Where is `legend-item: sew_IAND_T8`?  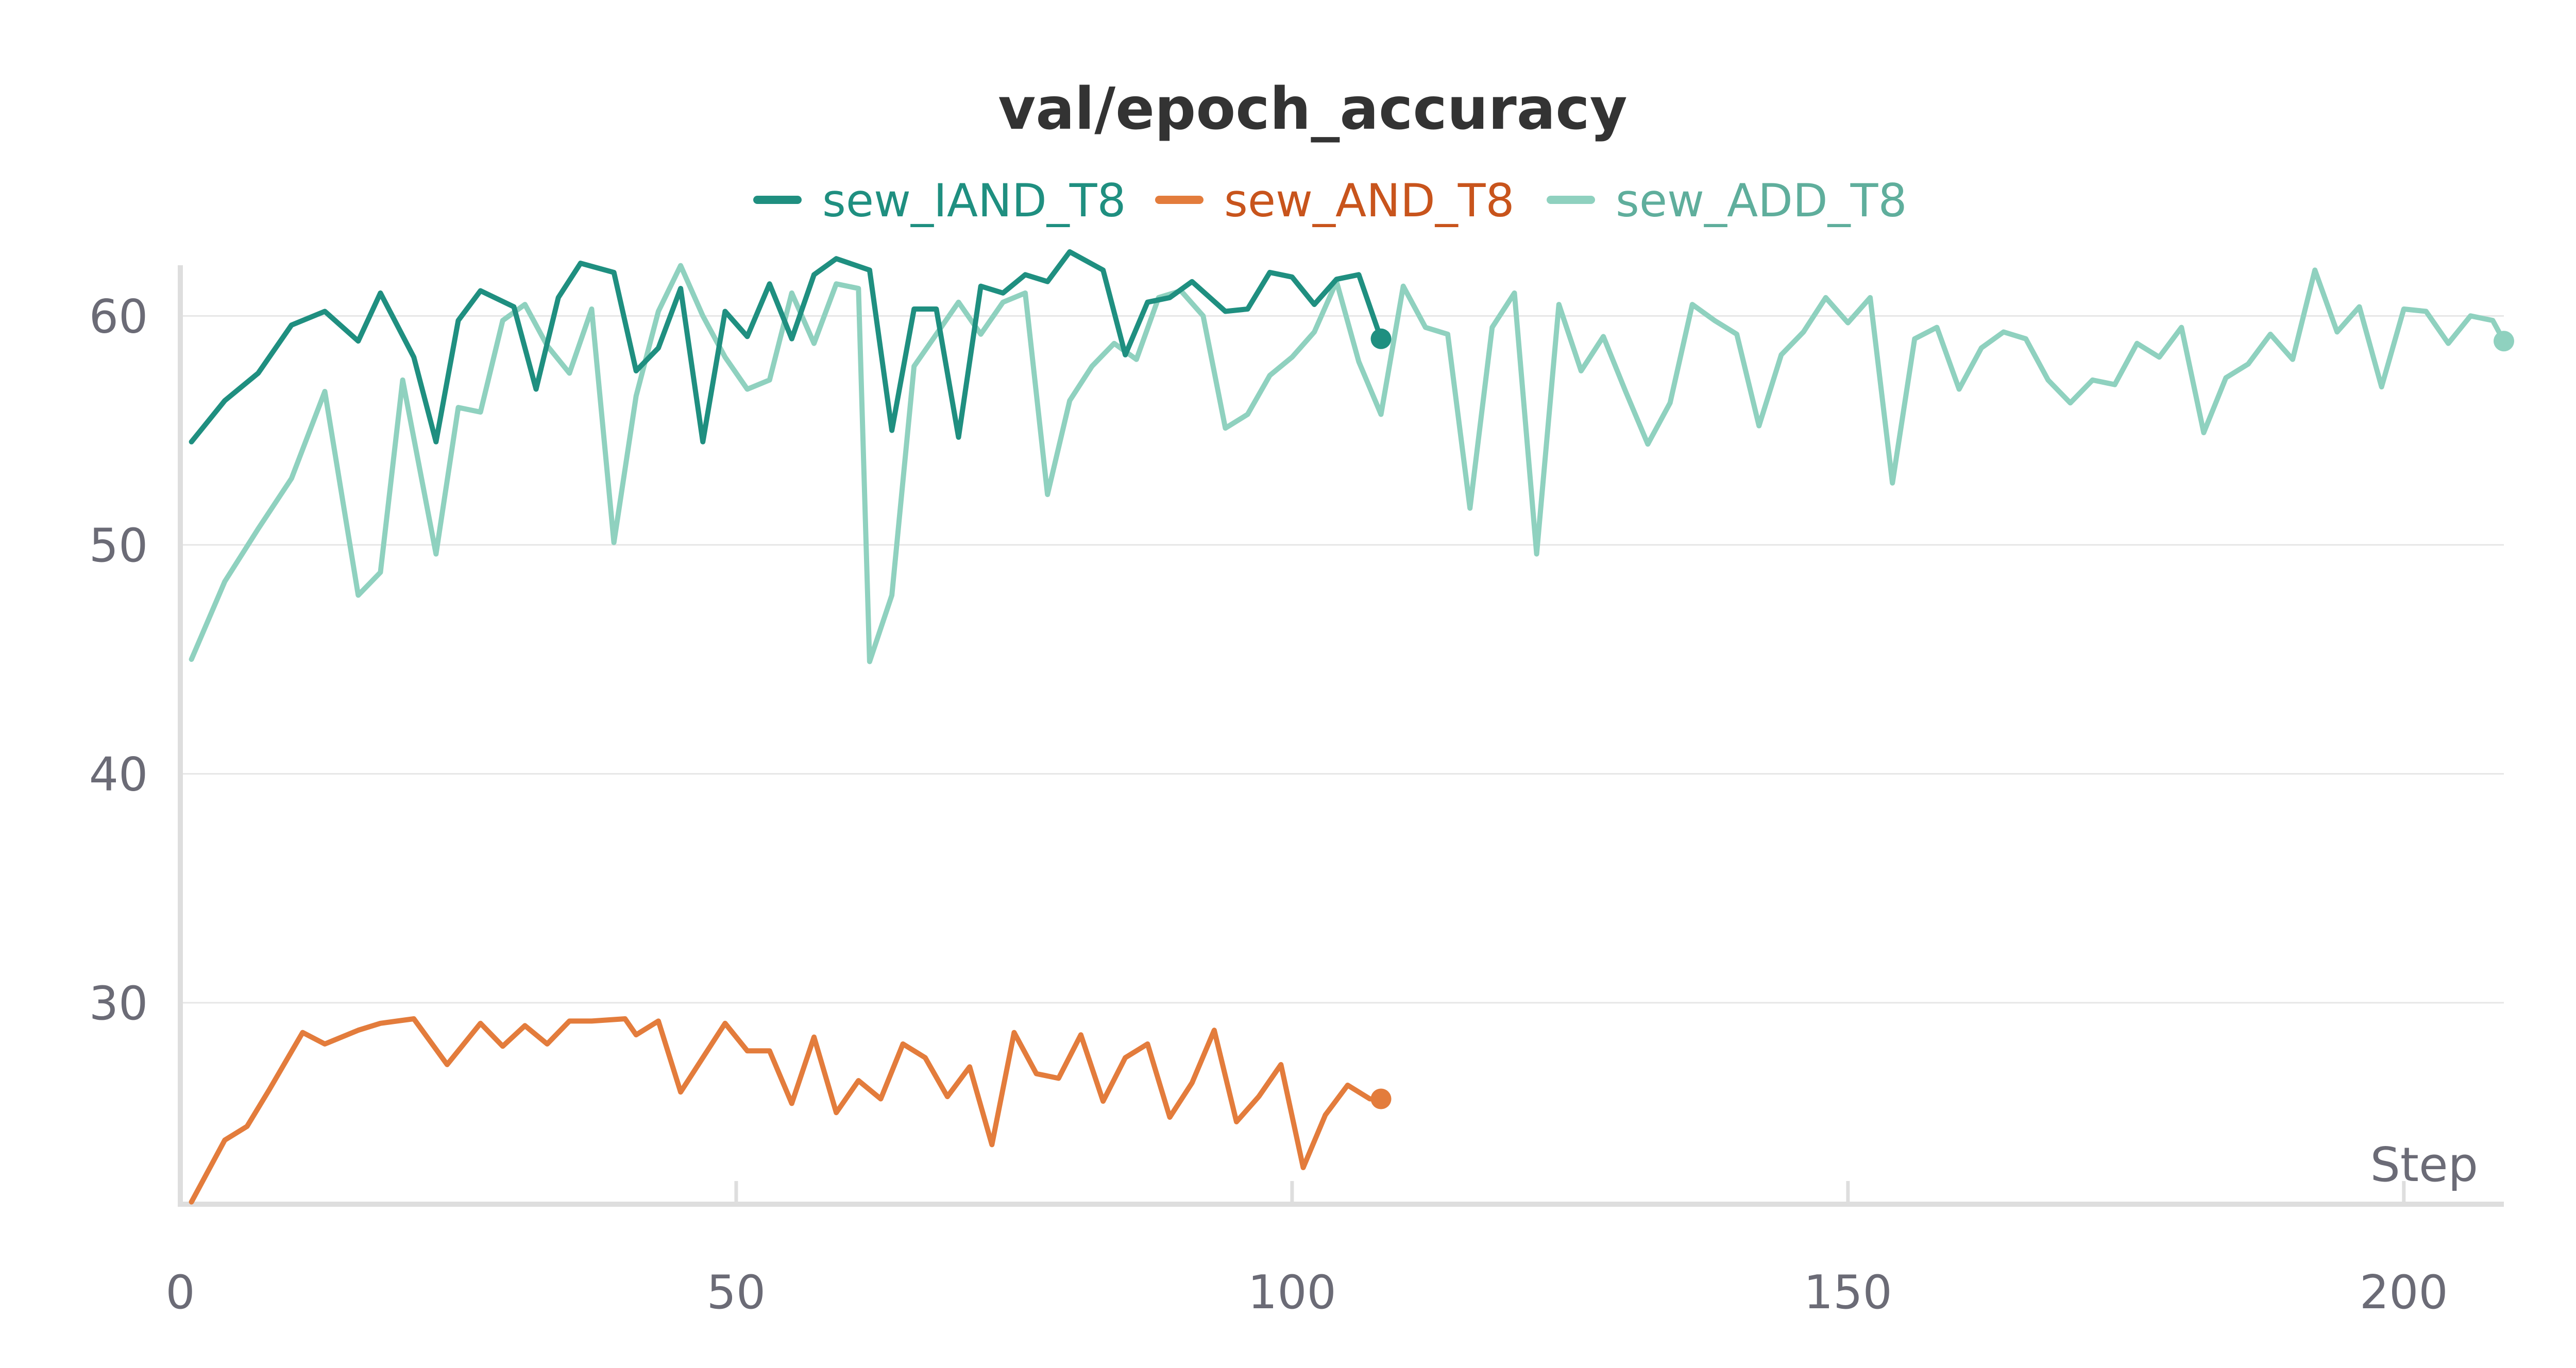
legend-item: sew_IAND_T8 is located at coordinates (939, 200).